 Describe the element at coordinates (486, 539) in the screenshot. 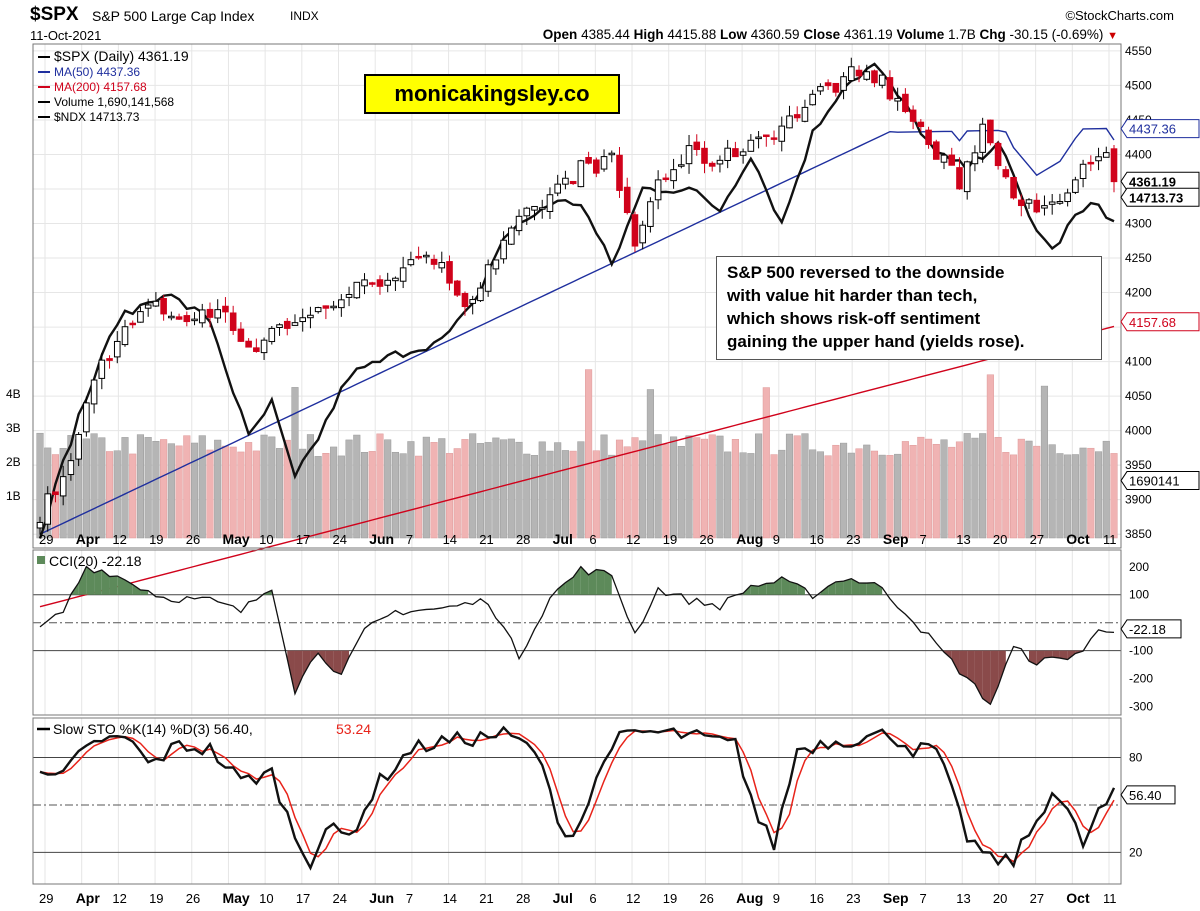

I see `x-tick-label: 21` at that location.